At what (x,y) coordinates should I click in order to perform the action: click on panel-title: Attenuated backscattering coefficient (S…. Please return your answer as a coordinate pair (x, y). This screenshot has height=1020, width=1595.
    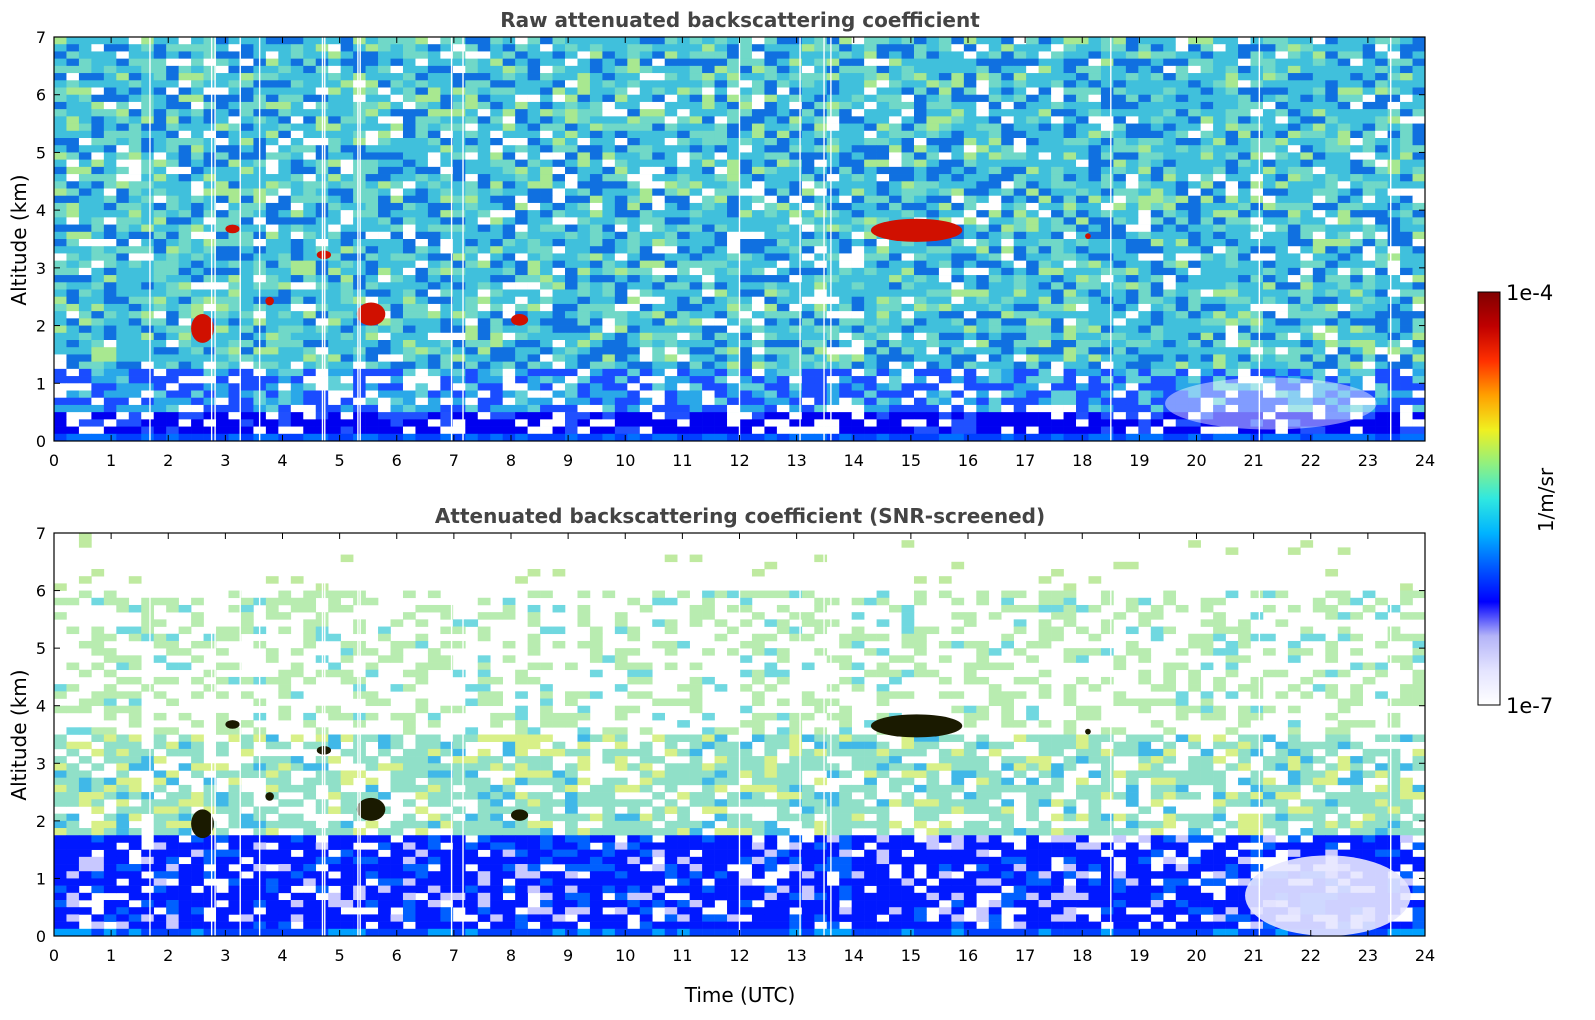
    Looking at the image, I should click on (740, 516).